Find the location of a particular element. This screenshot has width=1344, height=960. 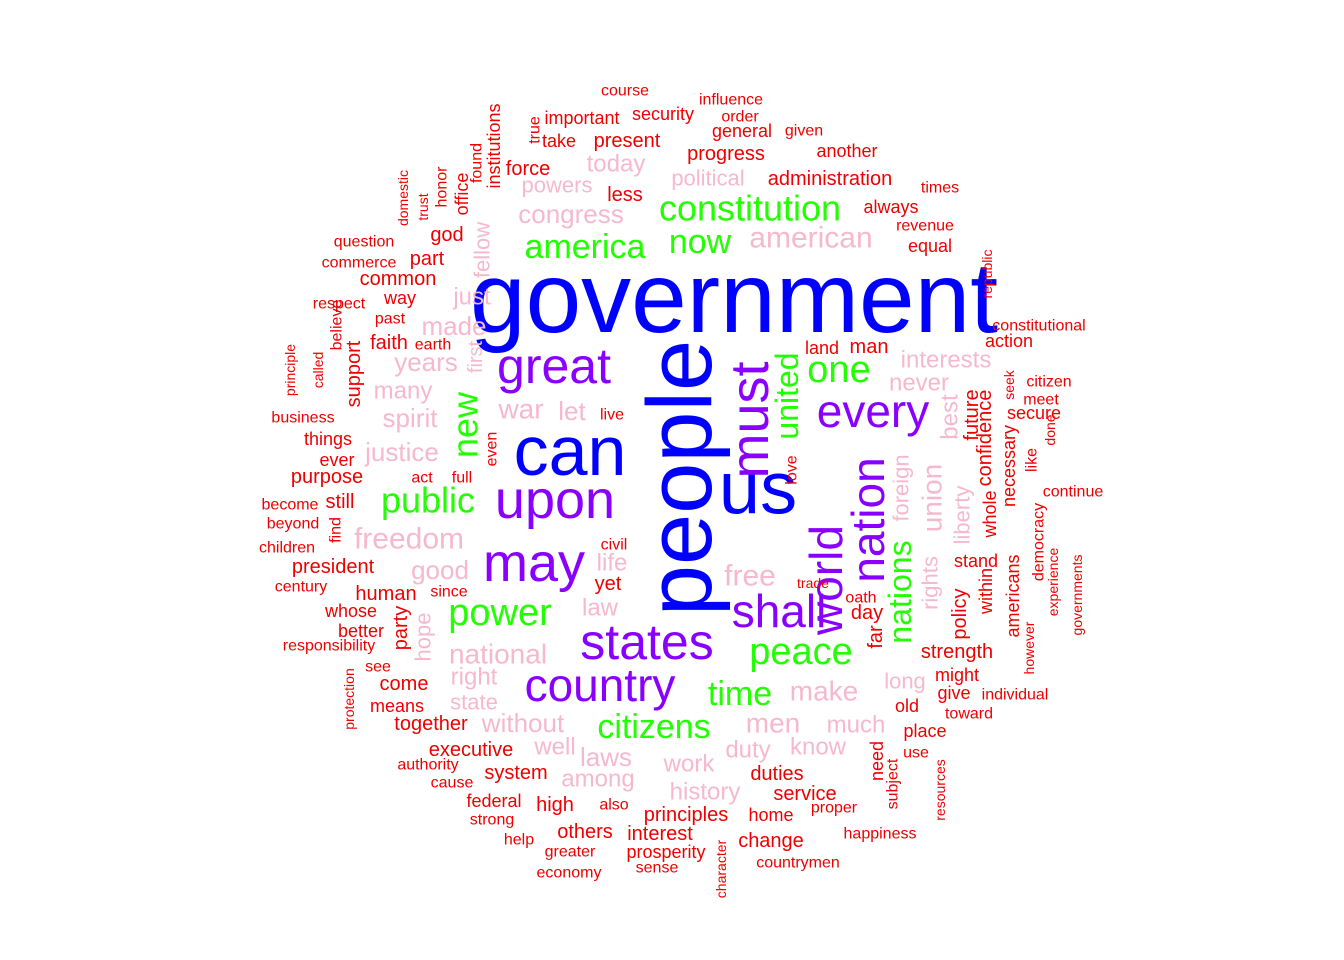

word-see: see is located at coordinates (378, 667).